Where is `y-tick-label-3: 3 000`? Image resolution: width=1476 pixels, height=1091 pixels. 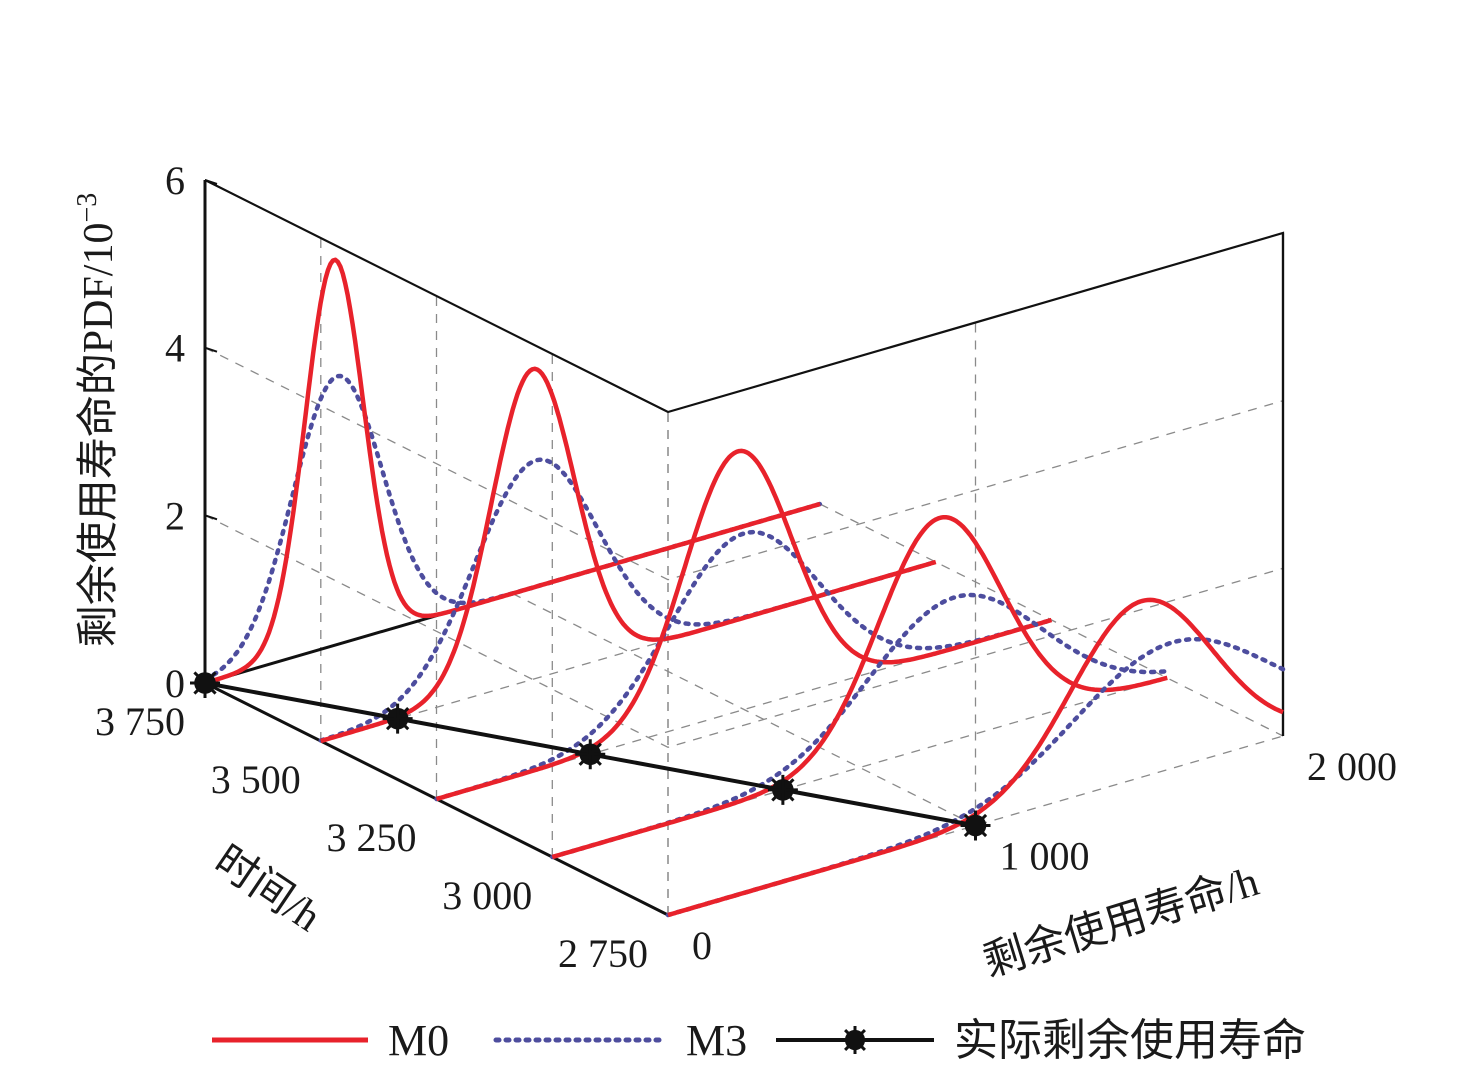 y-tick-label-3: 3 000 is located at coordinates (487, 895).